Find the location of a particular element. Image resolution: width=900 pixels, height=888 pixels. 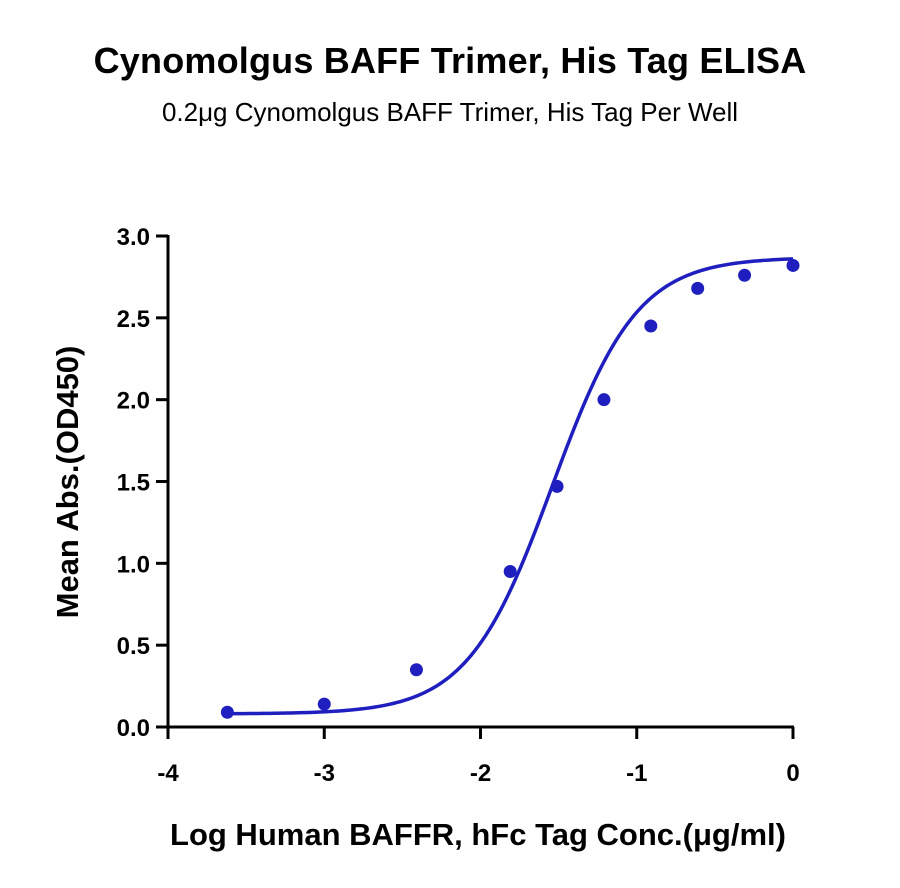

chart-title: Cynomolgus BAFF Trimer, His Tag ELISA is located at coordinates (450, 60).